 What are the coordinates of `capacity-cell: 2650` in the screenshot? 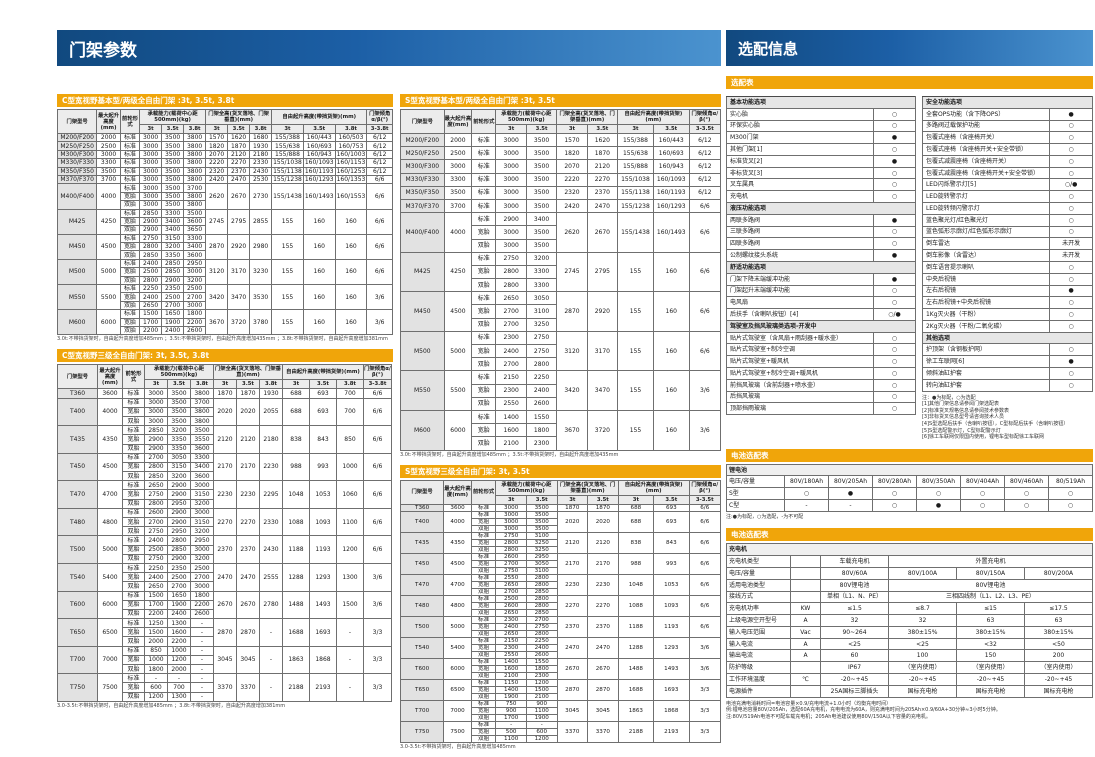 It's located at (511, 584).